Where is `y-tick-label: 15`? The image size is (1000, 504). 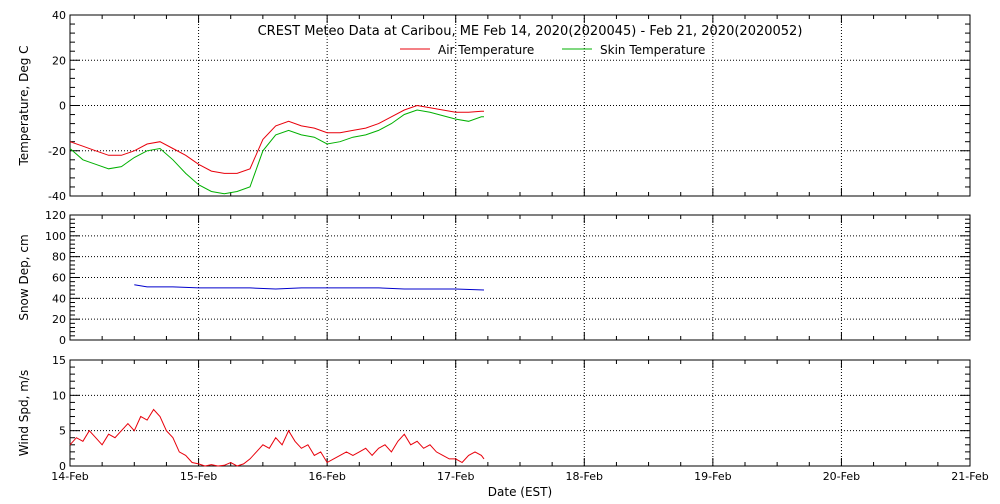
y-tick-label: 15 is located at coordinates (59, 360).